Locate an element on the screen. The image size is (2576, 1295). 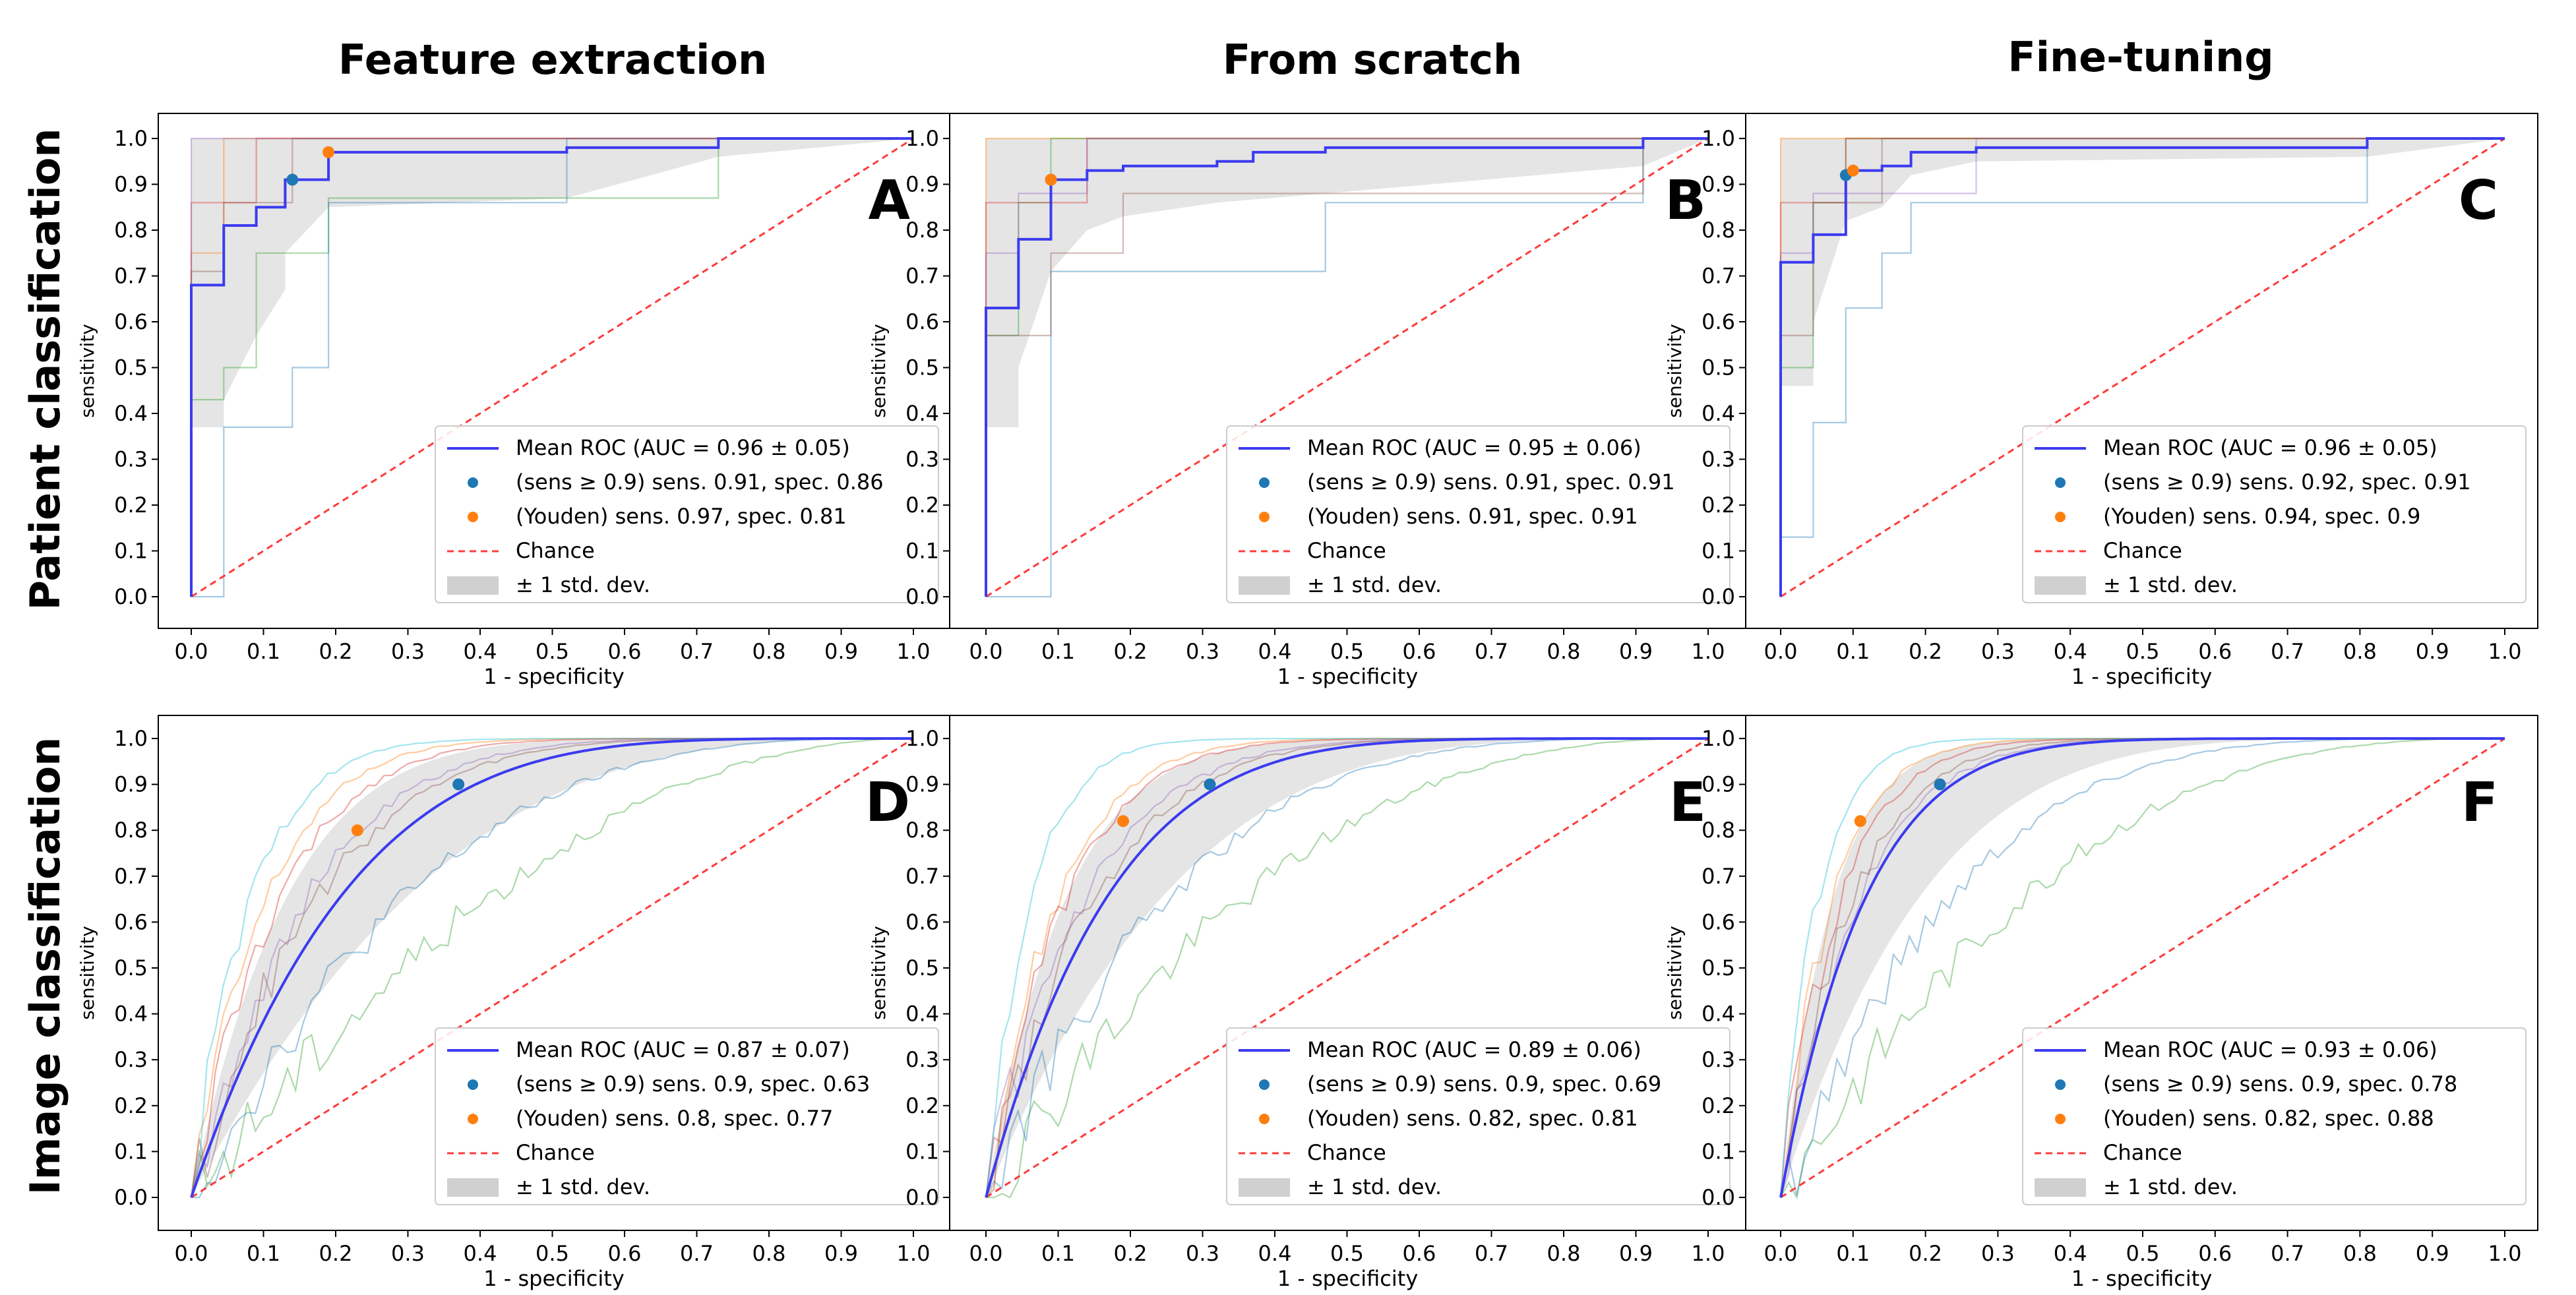
legend-mean-roc: Mean ROC (AUC = 0.89 ± 0.06) is located at coordinates (1474, 1049).